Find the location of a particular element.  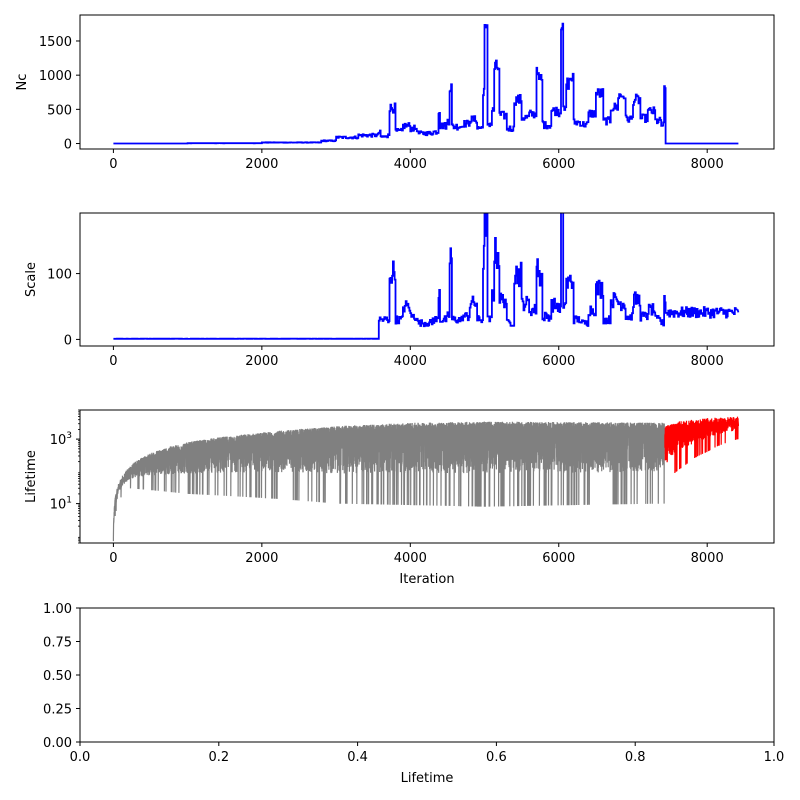

x-axis-label: Iteration is located at coordinates (426, 579).